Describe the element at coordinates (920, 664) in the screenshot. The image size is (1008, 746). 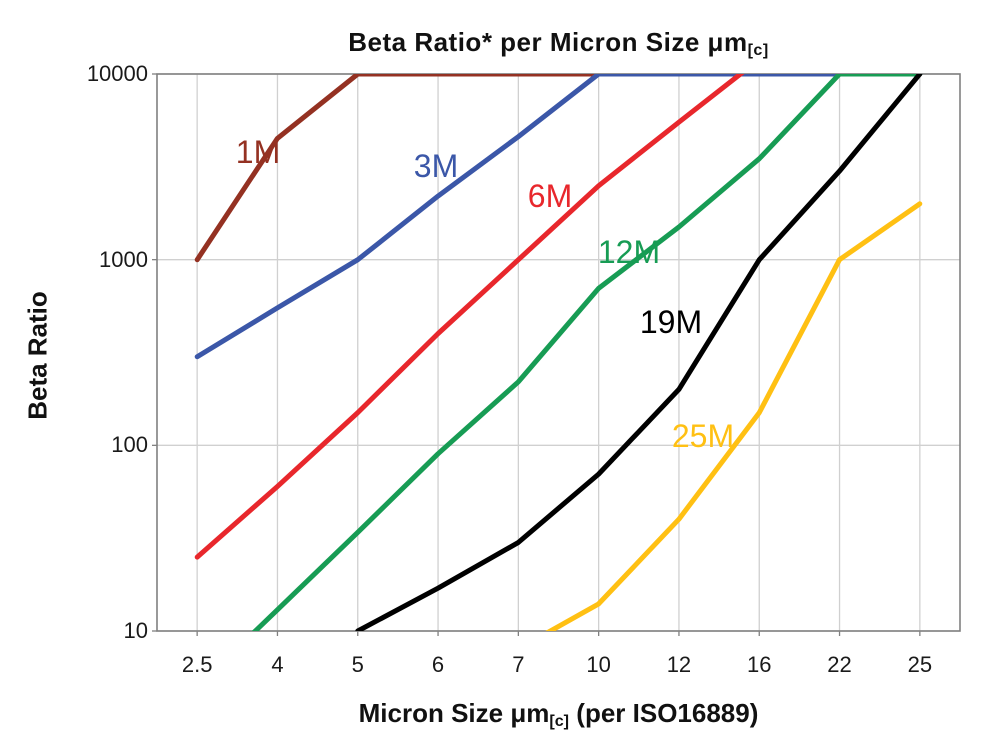
I see `x-tick-label: 25` at that location.